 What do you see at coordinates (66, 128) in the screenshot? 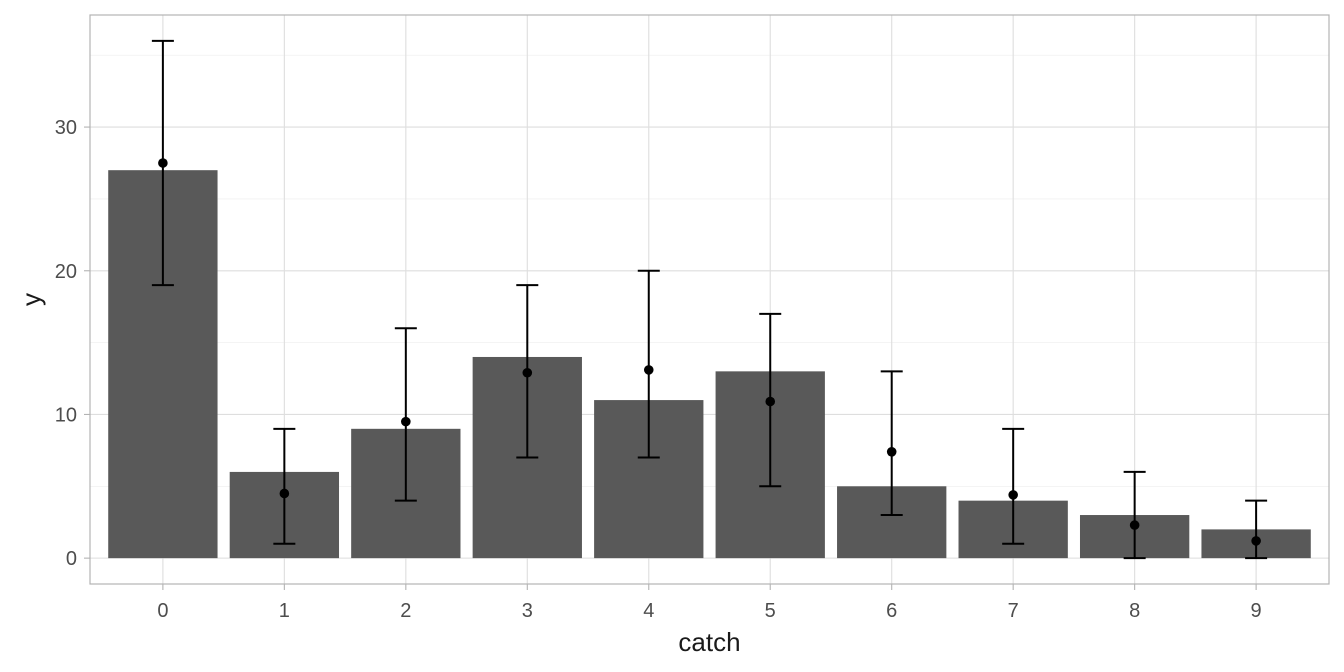
I see `y-tick-label: 30` at bounding box center [66, 128].